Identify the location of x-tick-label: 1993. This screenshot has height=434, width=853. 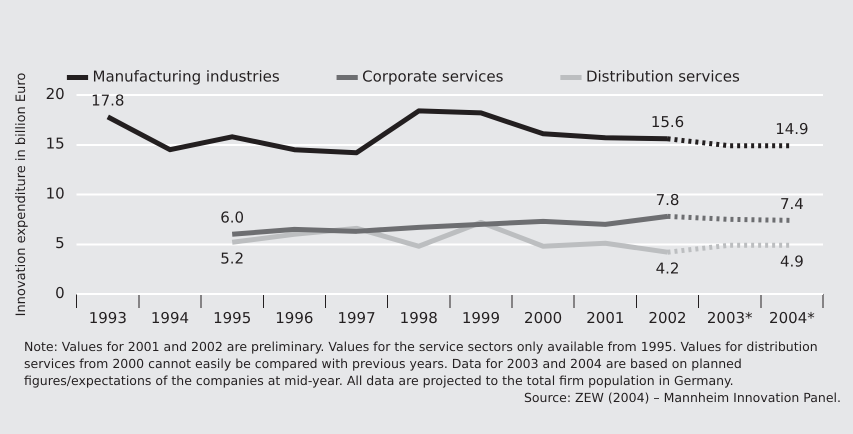
(107, 317).